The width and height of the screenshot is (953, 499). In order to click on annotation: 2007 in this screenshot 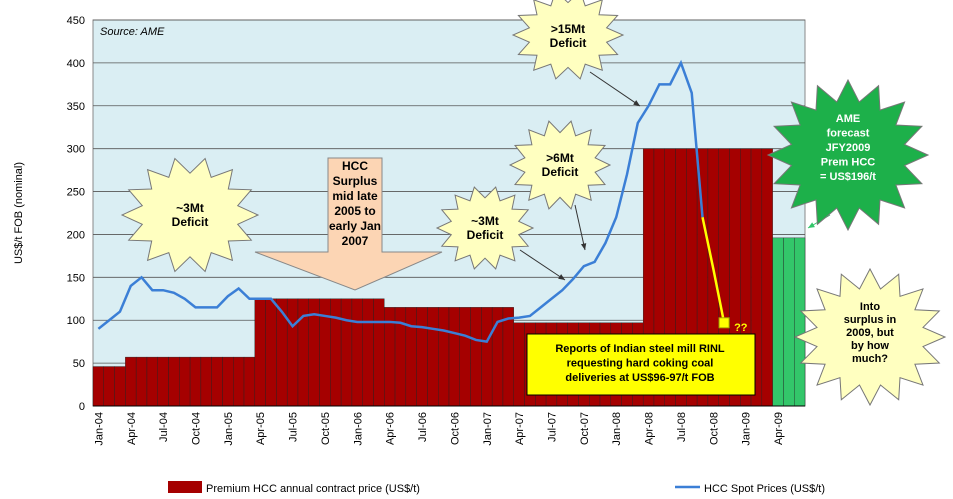, I will do `click(355, 241)`.